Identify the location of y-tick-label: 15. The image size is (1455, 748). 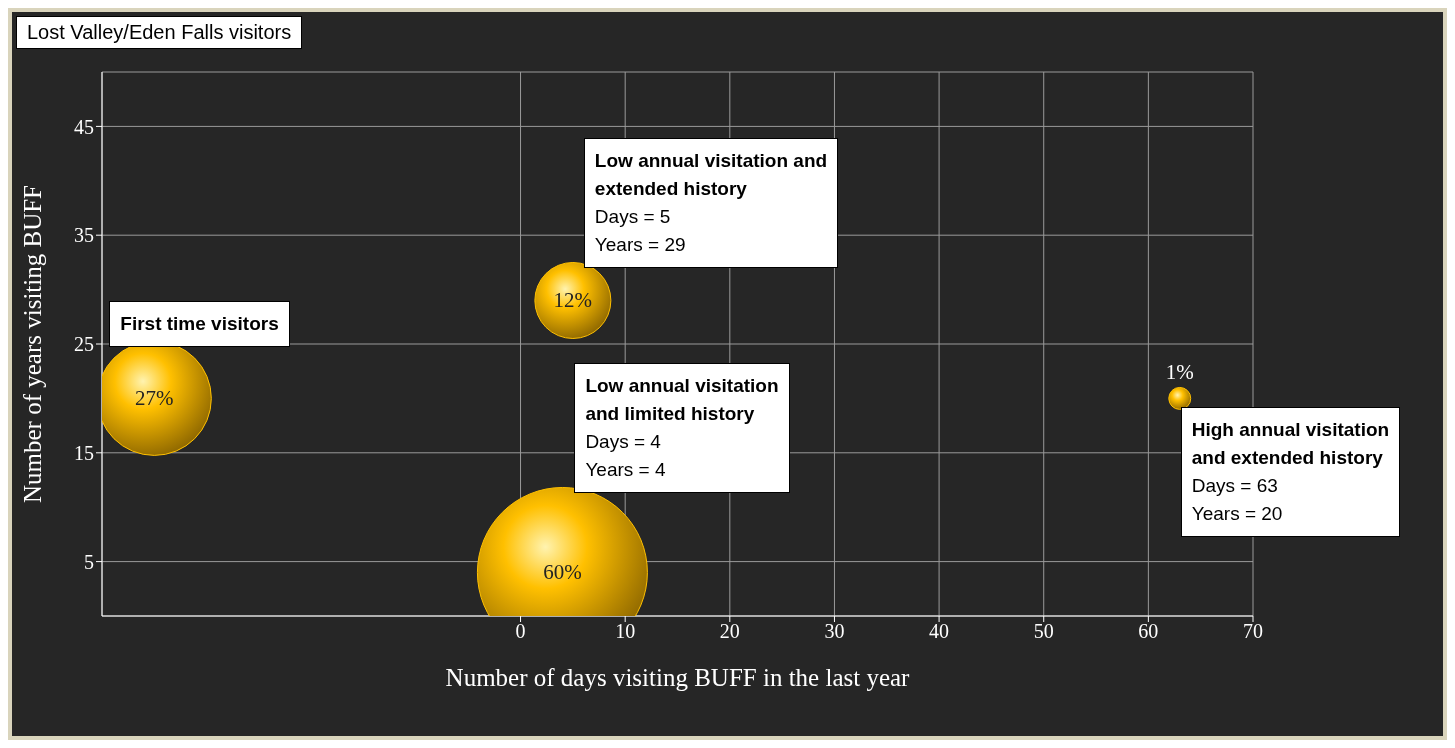
(84, 452).